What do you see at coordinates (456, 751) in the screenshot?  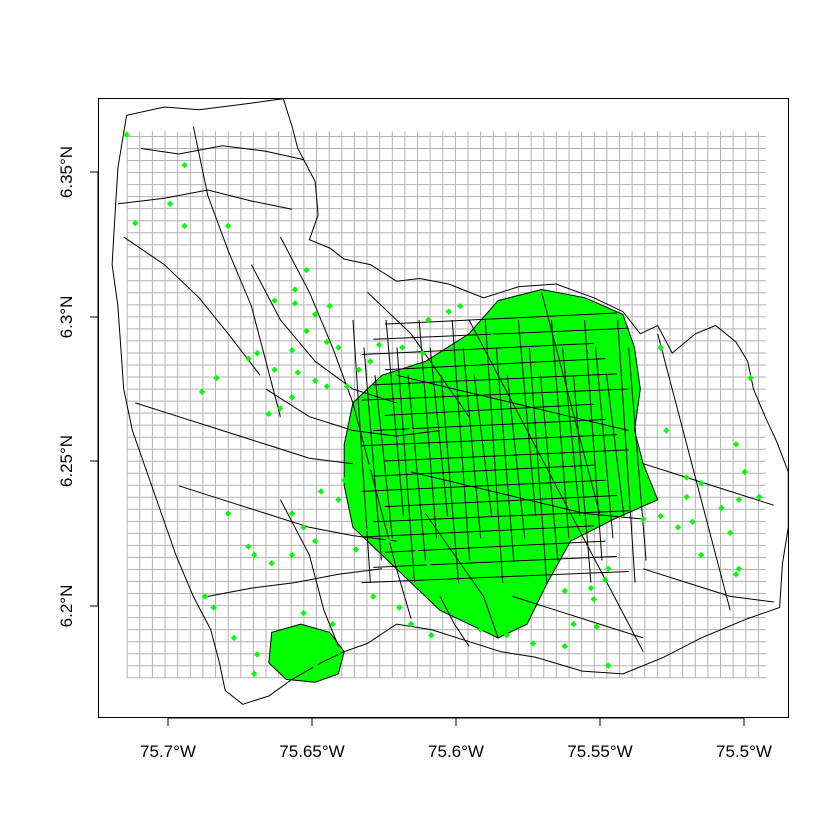 I see `x-tick-label: 75.6°W` at bounding box center [456, 751].